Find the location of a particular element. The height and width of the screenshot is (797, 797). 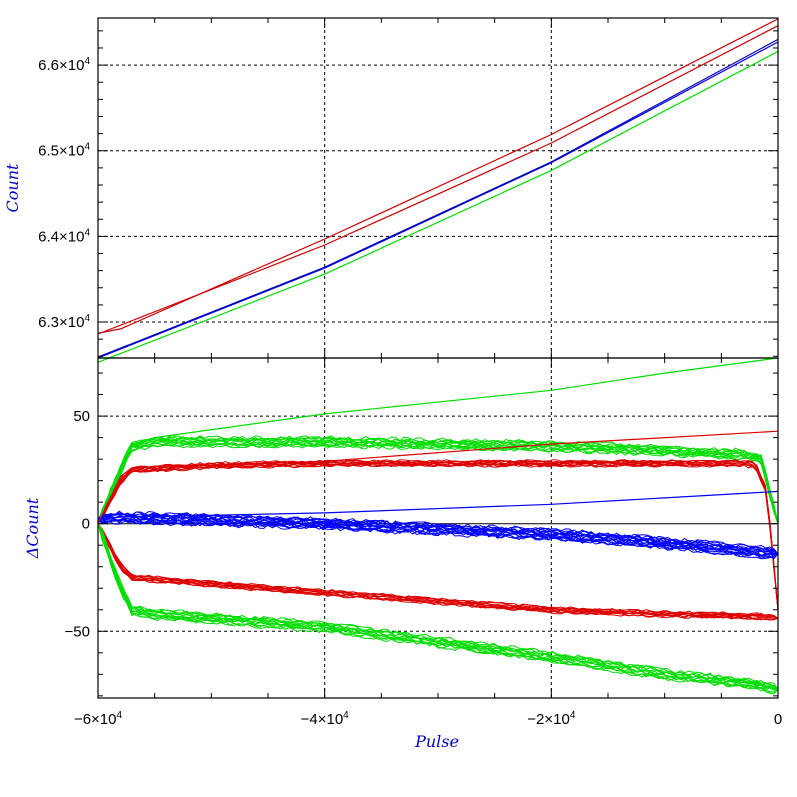

x-axis-title: Pulse is located at coordinates (436, 741).